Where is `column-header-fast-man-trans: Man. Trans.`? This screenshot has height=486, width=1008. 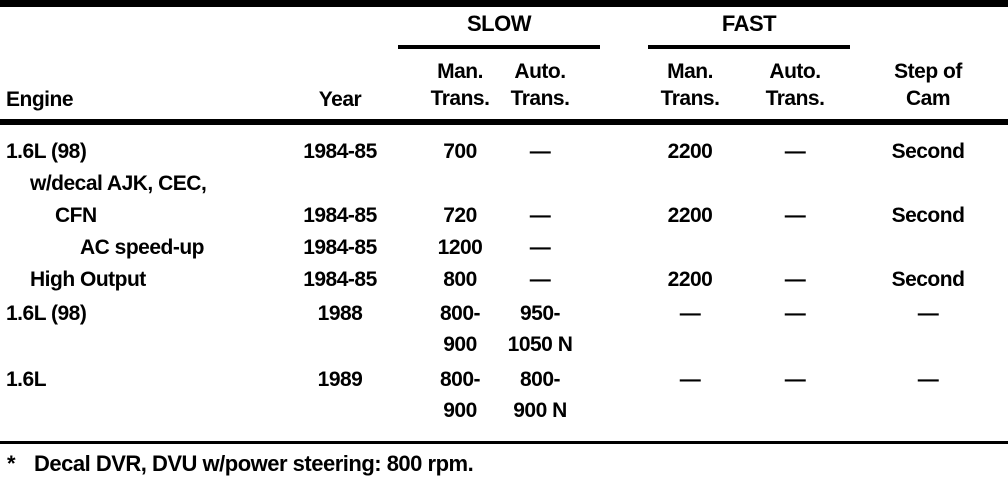 column-header-fast-man-trans: Man. Trans. is located at coordinates (690, 85).